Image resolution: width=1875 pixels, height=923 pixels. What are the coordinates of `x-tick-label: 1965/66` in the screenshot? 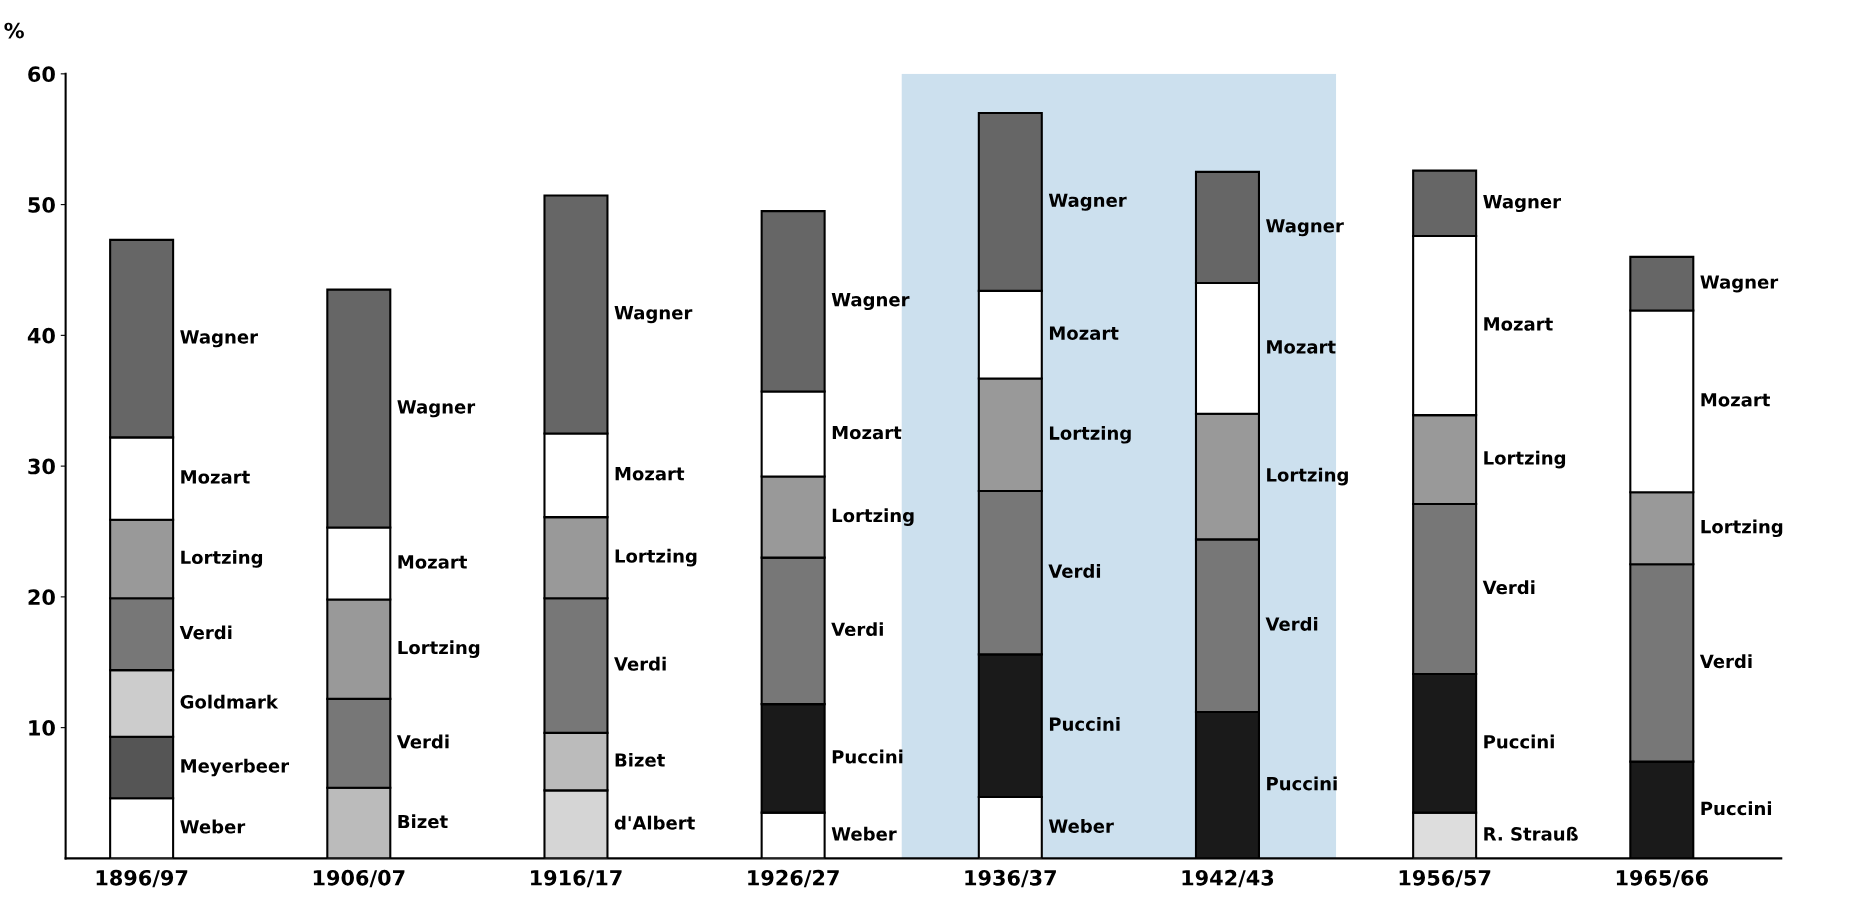 It's located at (1662, 878).